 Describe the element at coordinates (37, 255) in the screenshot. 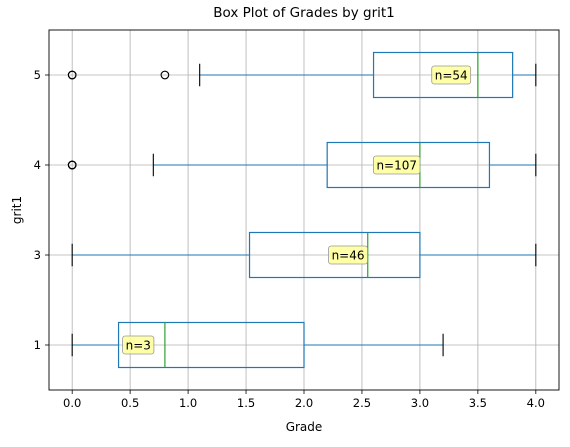

I see `y-tick-label: 3` at that location.